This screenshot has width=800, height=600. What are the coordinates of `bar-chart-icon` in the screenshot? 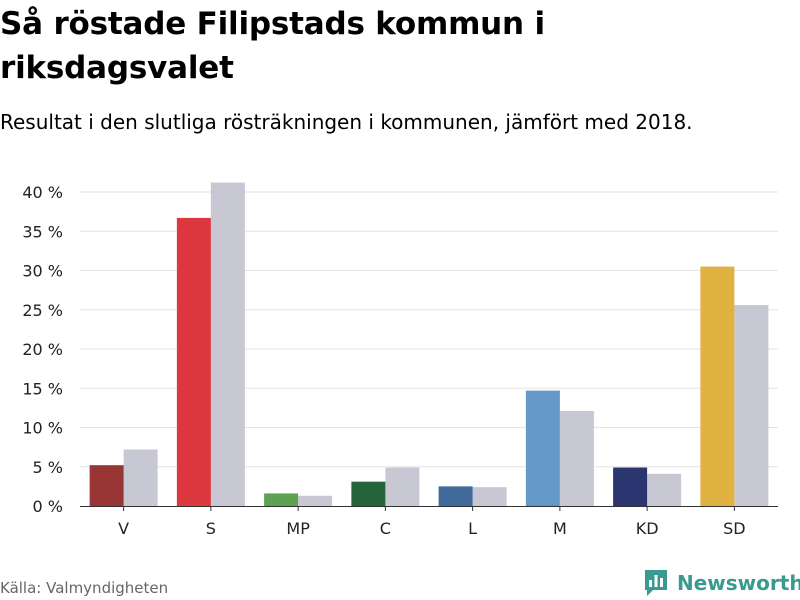 It's located at (656, 583).